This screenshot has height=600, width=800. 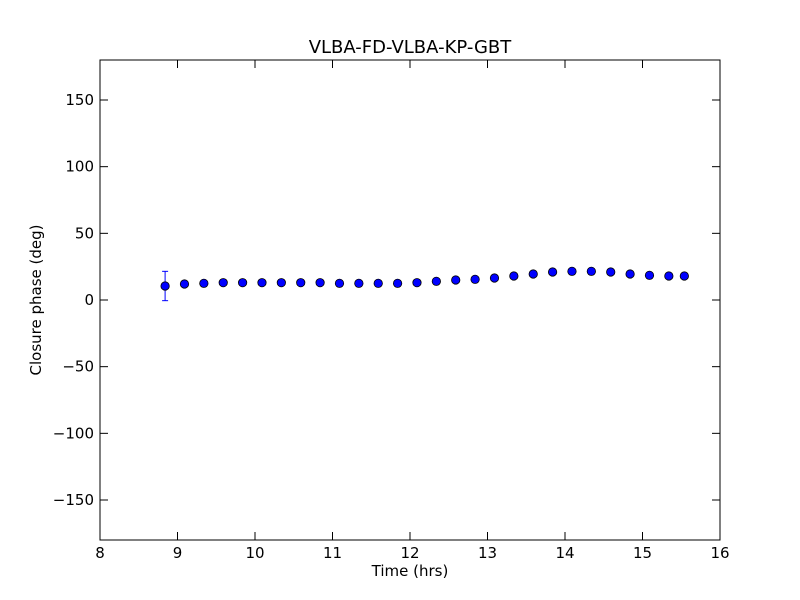 What do you see at coordinates (84, 233) in the screenshot?
I see `y-tick-label: 50` at bounding box center [84, 233].